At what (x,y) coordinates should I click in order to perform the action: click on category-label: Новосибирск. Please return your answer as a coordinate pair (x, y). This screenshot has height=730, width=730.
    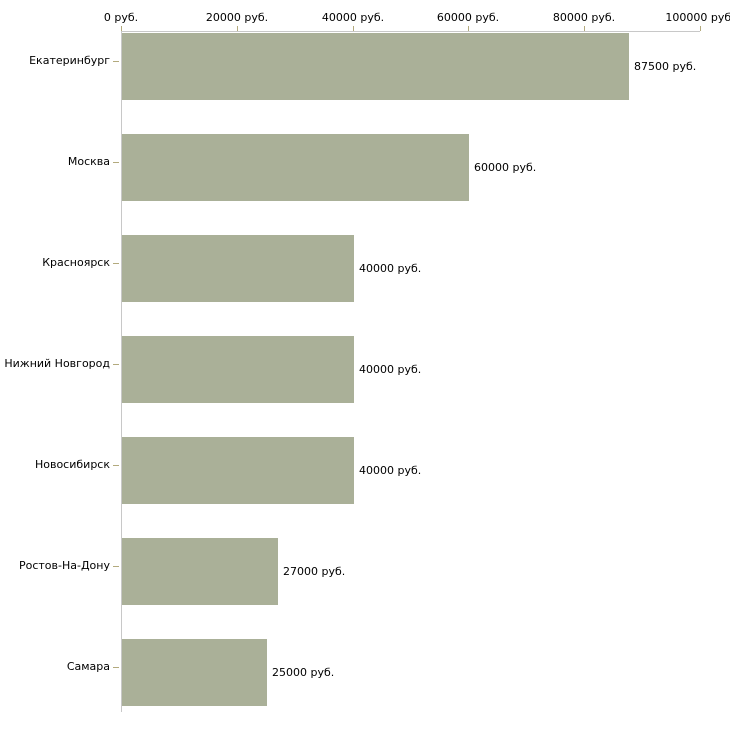
    Looking at the image, I should click on (72, 464).